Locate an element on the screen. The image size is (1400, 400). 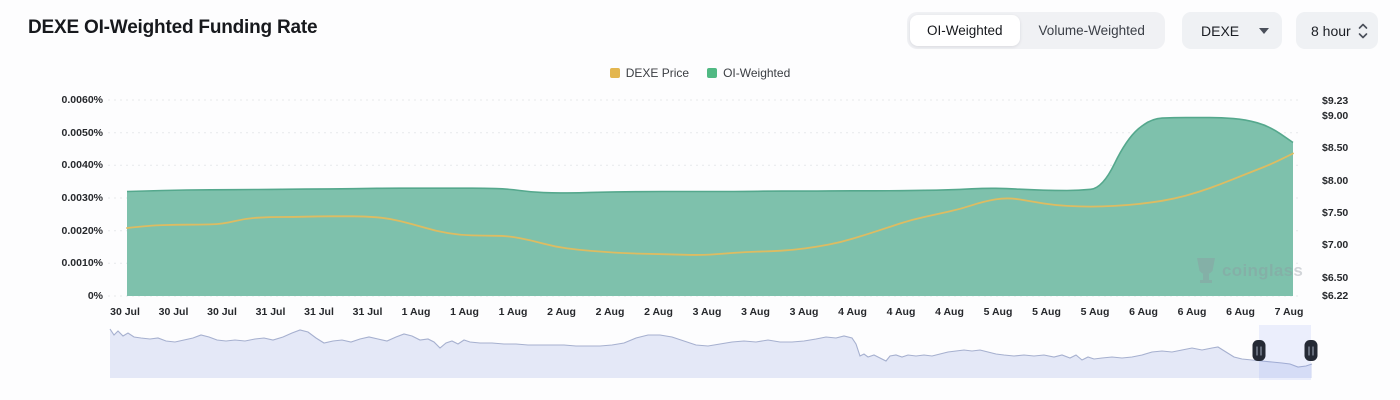
up-down-spinner-icon is located at coordinates (1363, 30).